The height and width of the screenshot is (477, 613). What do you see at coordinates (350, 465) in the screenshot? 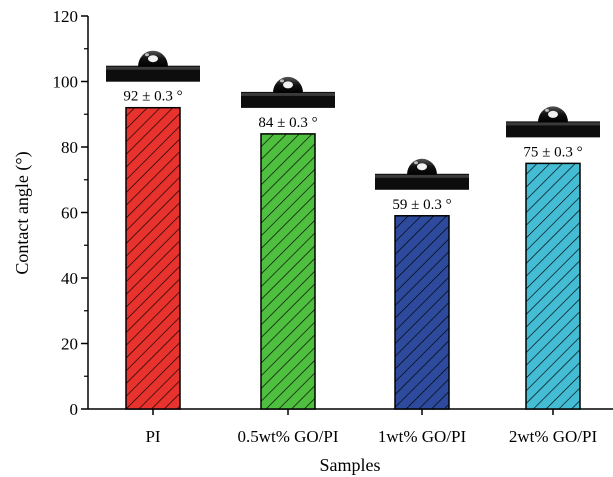
I see `x-axis-label: Samples` at bounding box center [350, 465].